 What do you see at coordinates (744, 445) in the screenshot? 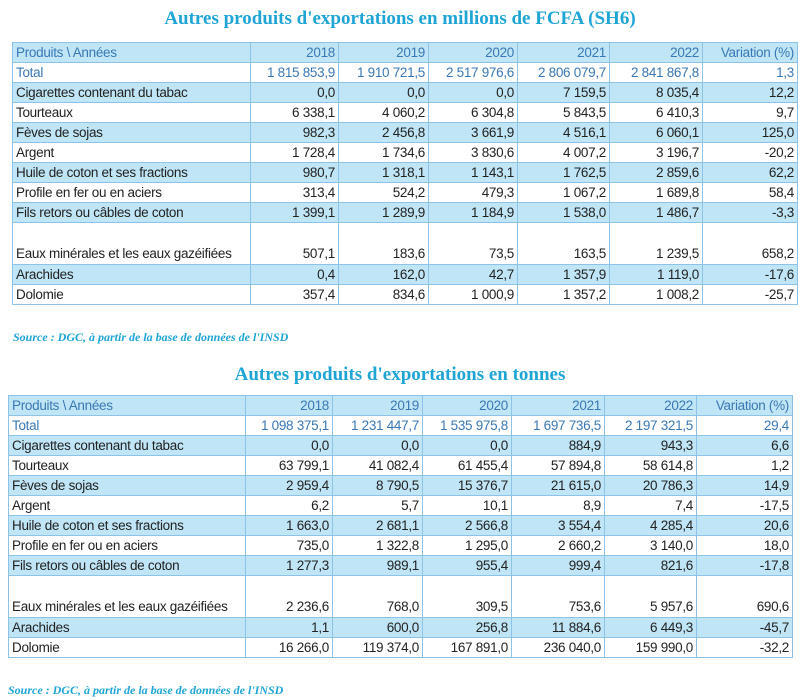
I see `cell-variation: 6,6` at bounding box center [744, 445].